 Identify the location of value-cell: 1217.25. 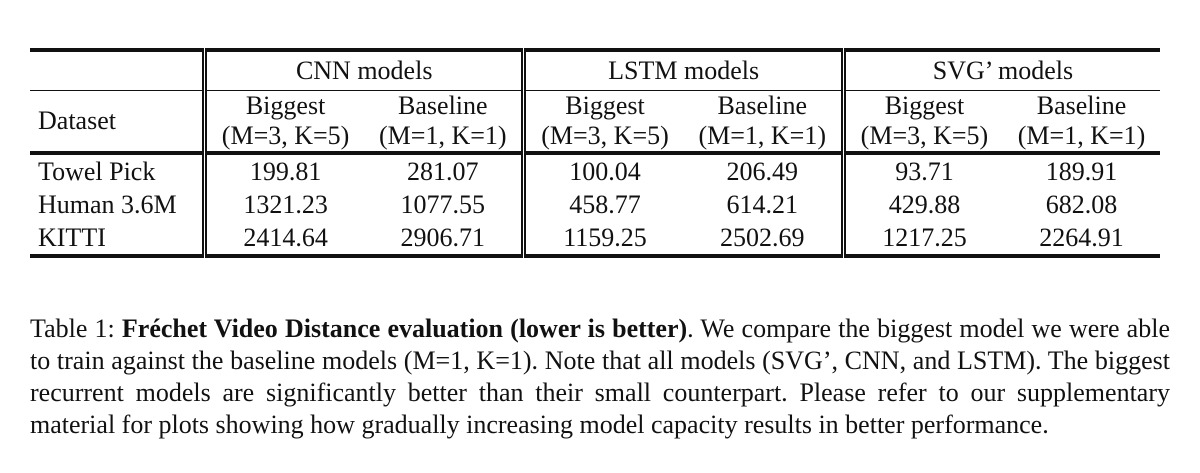
(922, 239).